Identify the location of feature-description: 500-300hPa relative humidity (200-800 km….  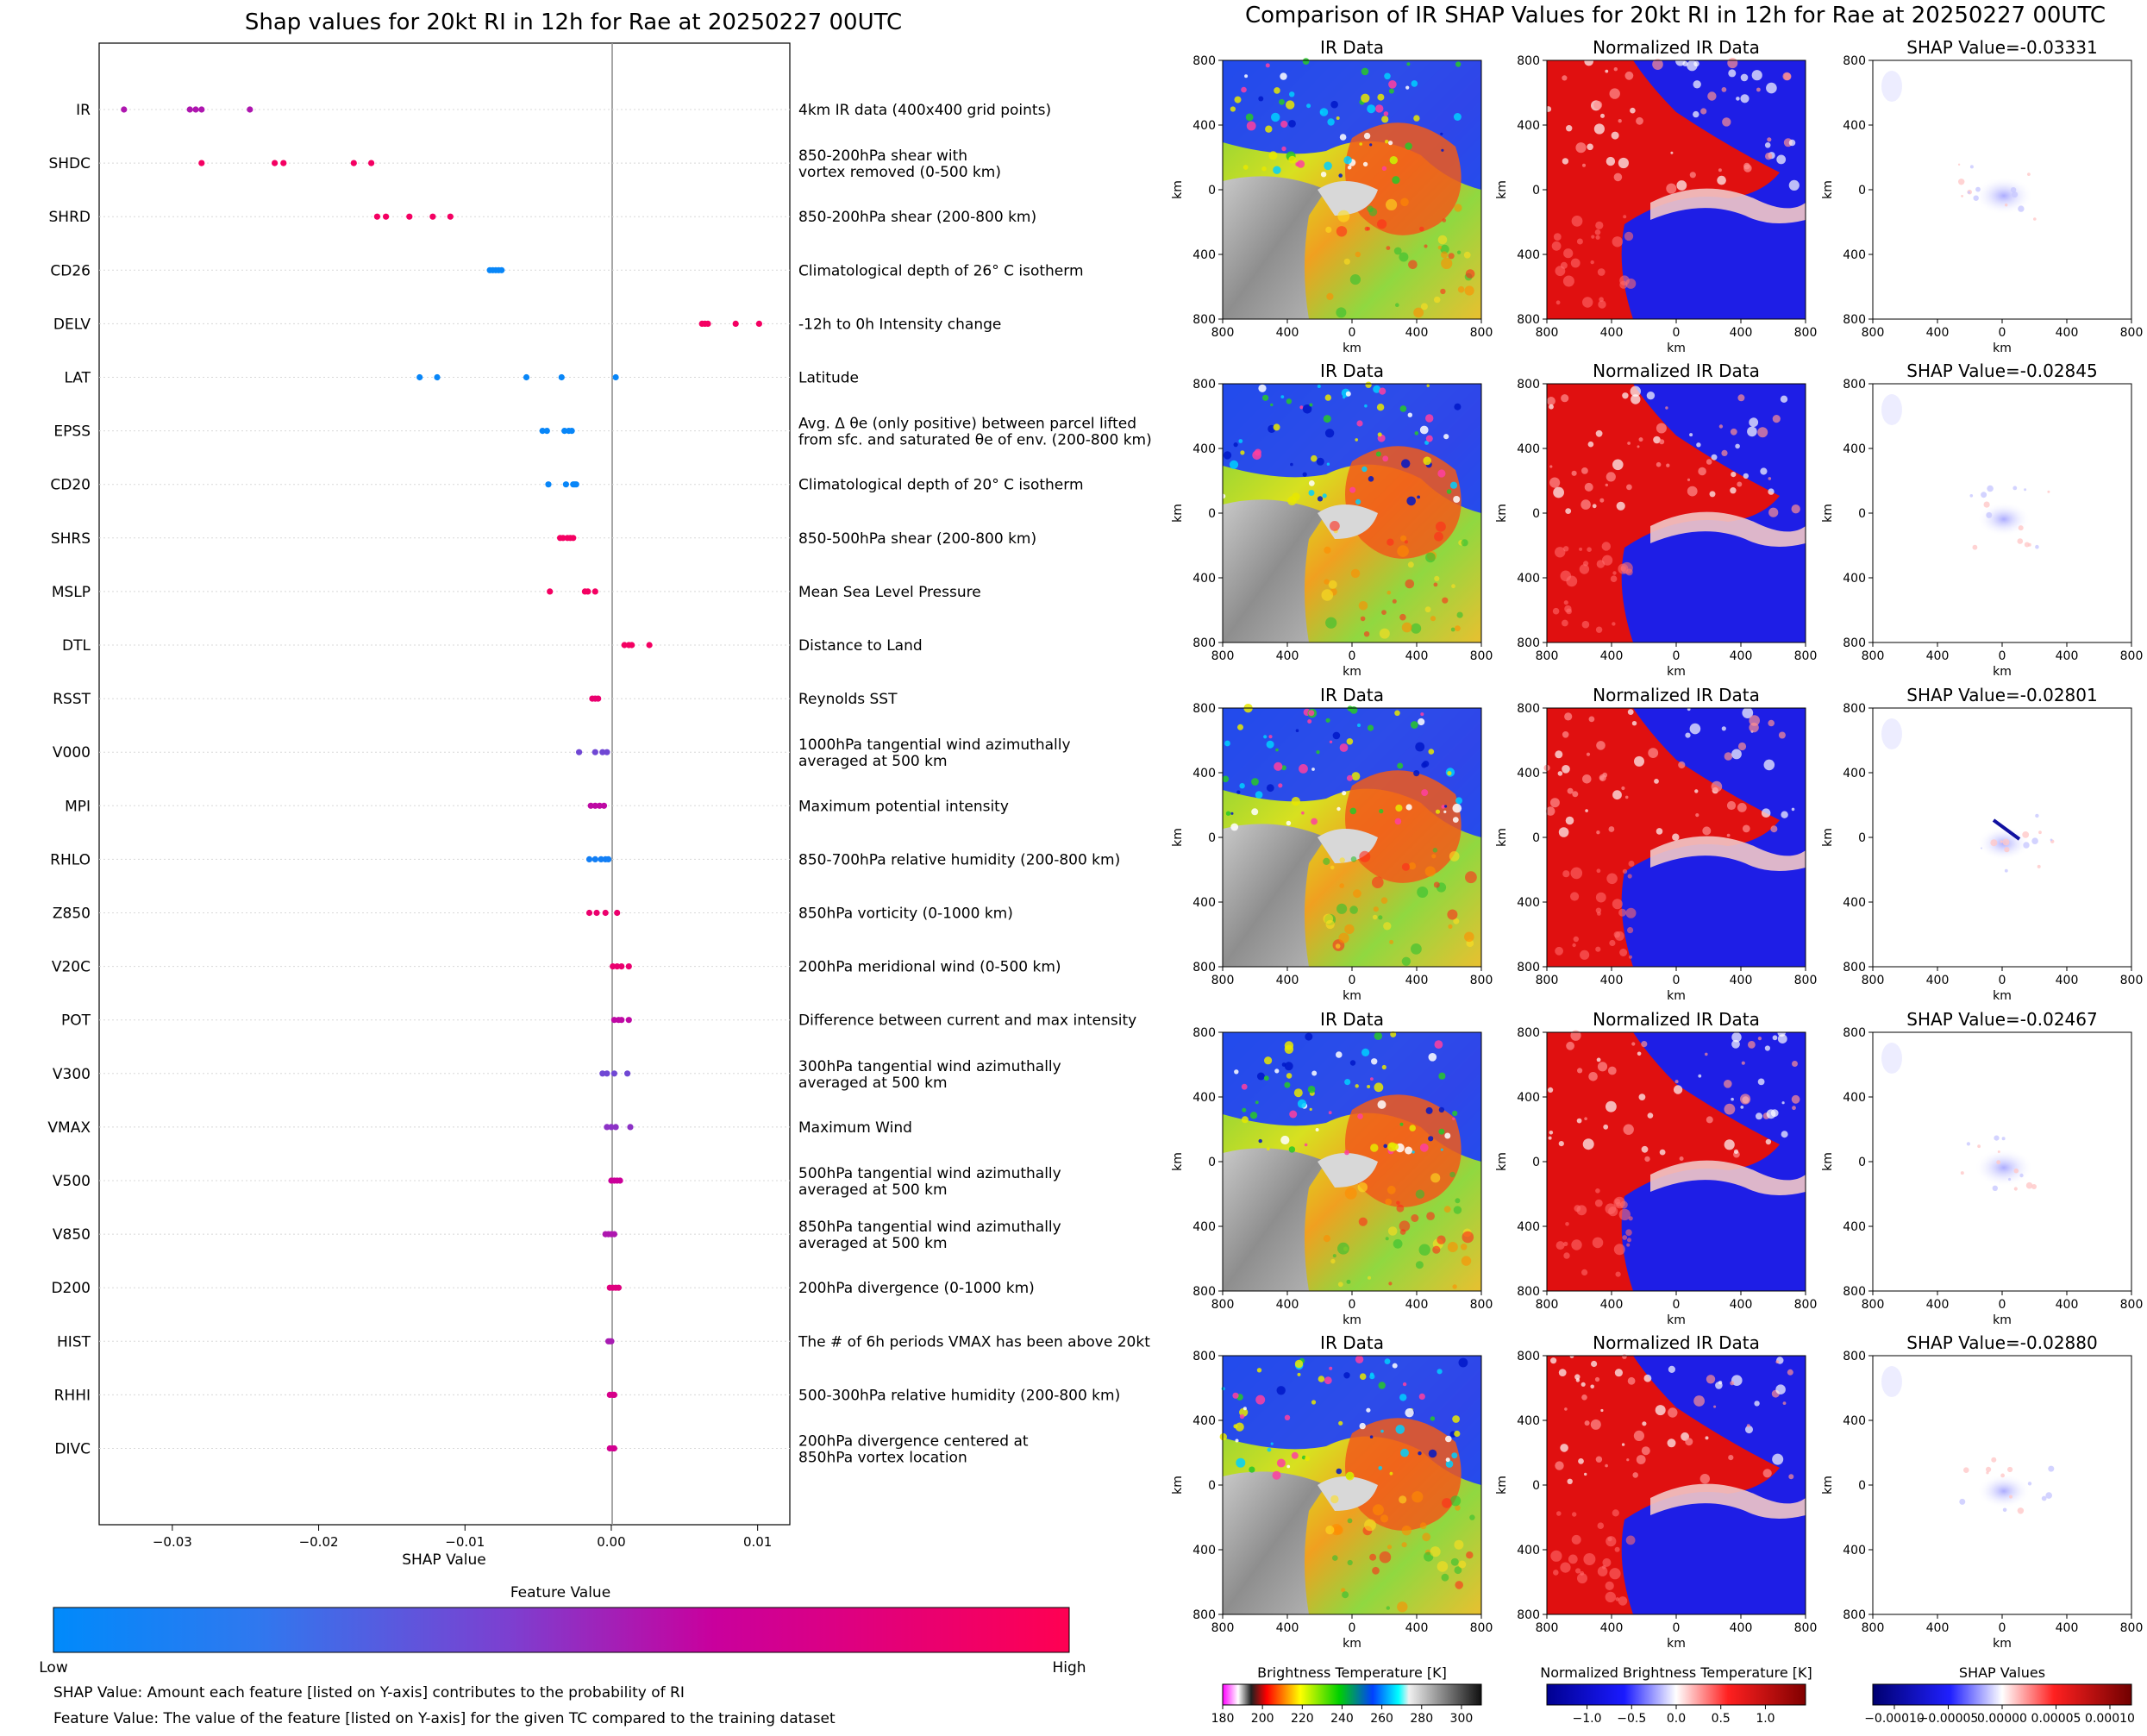
(959, 1395).